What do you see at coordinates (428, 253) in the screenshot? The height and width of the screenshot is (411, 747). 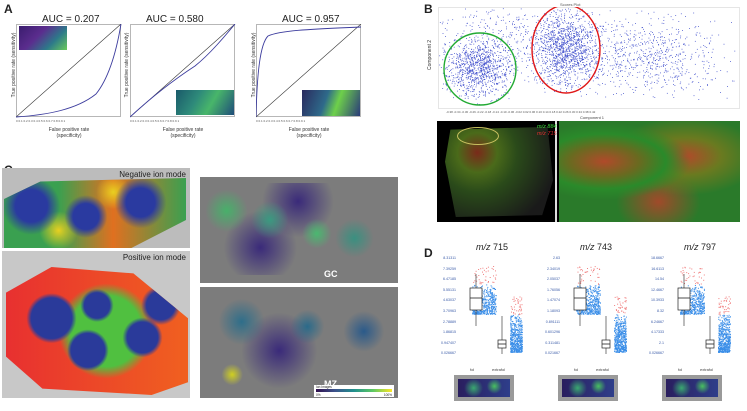 I see `panel-letter-d: D` at bounding box center [428, 253].